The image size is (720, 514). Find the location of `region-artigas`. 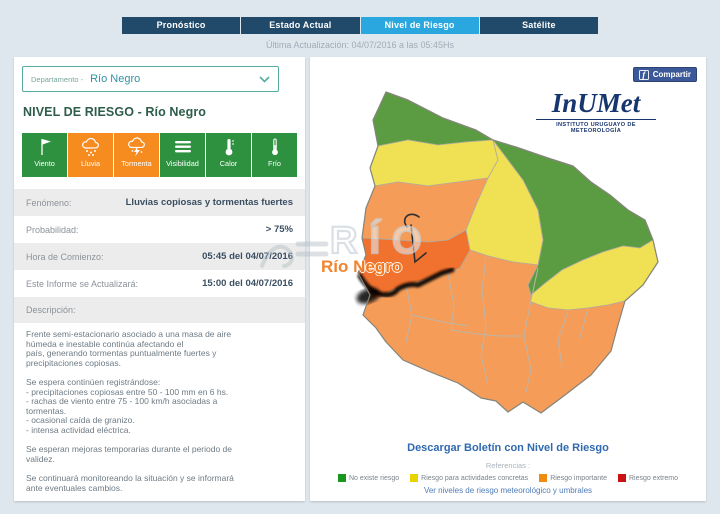

region-artigas is located at coordinates (433, 119).